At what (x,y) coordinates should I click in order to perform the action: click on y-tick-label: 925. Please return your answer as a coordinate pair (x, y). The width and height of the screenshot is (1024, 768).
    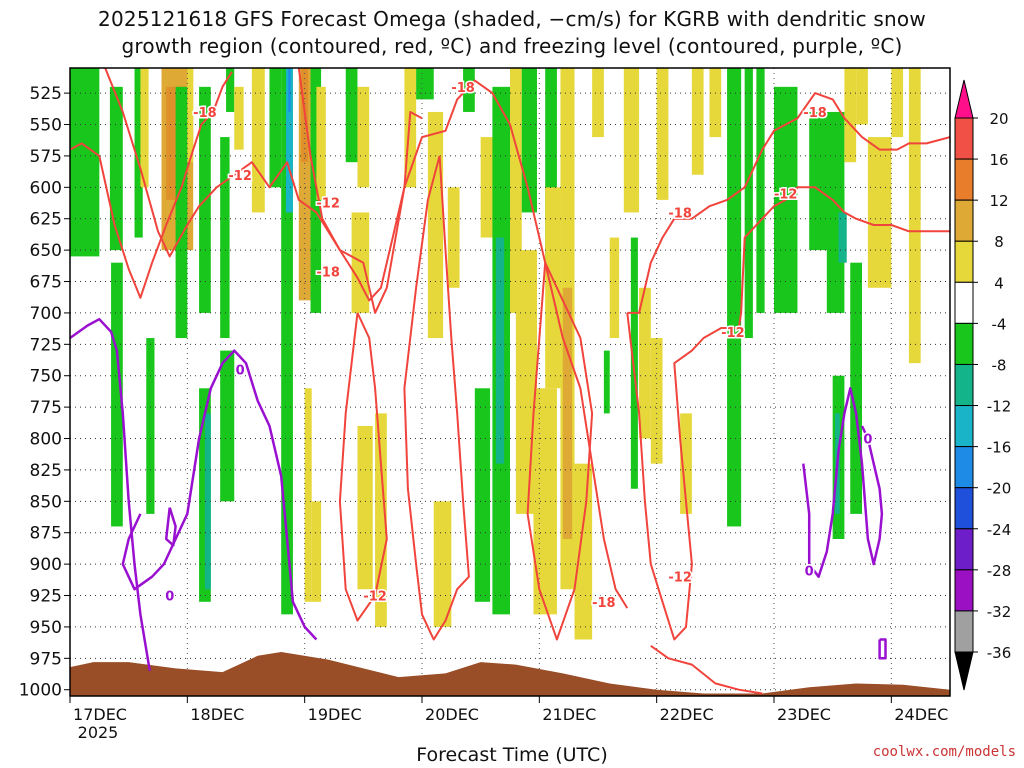
    Looking at the image, I should click on (46, 597).